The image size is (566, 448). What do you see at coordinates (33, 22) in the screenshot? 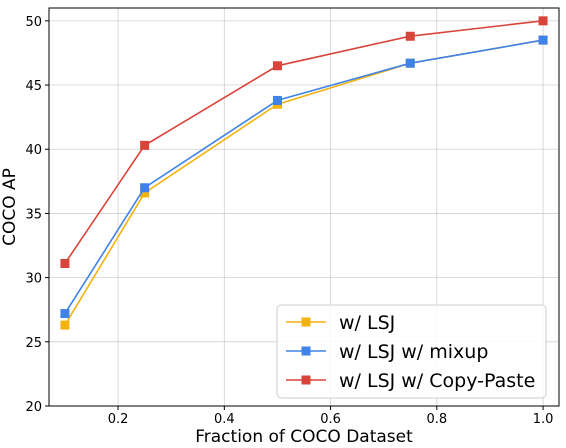
I see `y-tick-label: 50` at bounding box center [33, 22].